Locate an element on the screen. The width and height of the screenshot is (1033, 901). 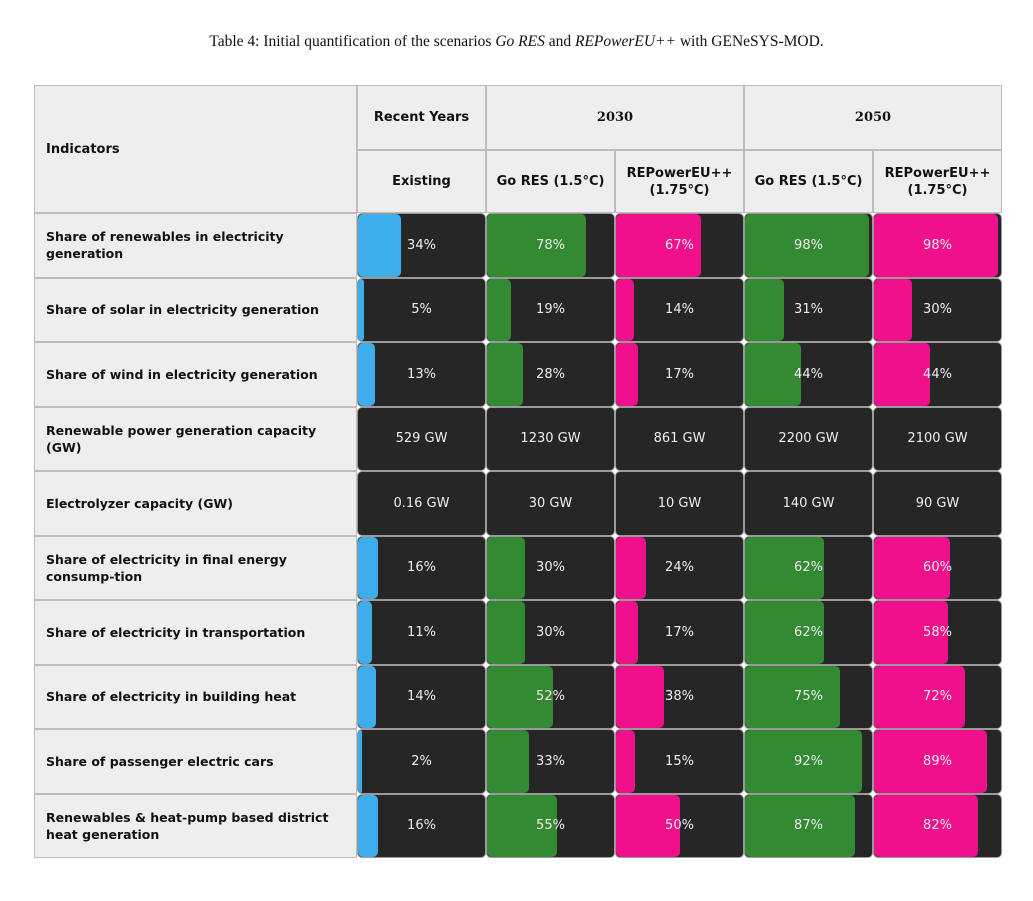
cell-value: 861 GW is located at coordinates (679, 439).